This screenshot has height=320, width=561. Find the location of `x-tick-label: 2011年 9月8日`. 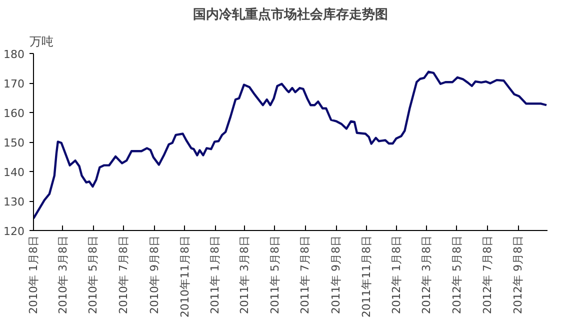

x-tick-label: 2011年 9月8日 is located at coordinates (336, 274).